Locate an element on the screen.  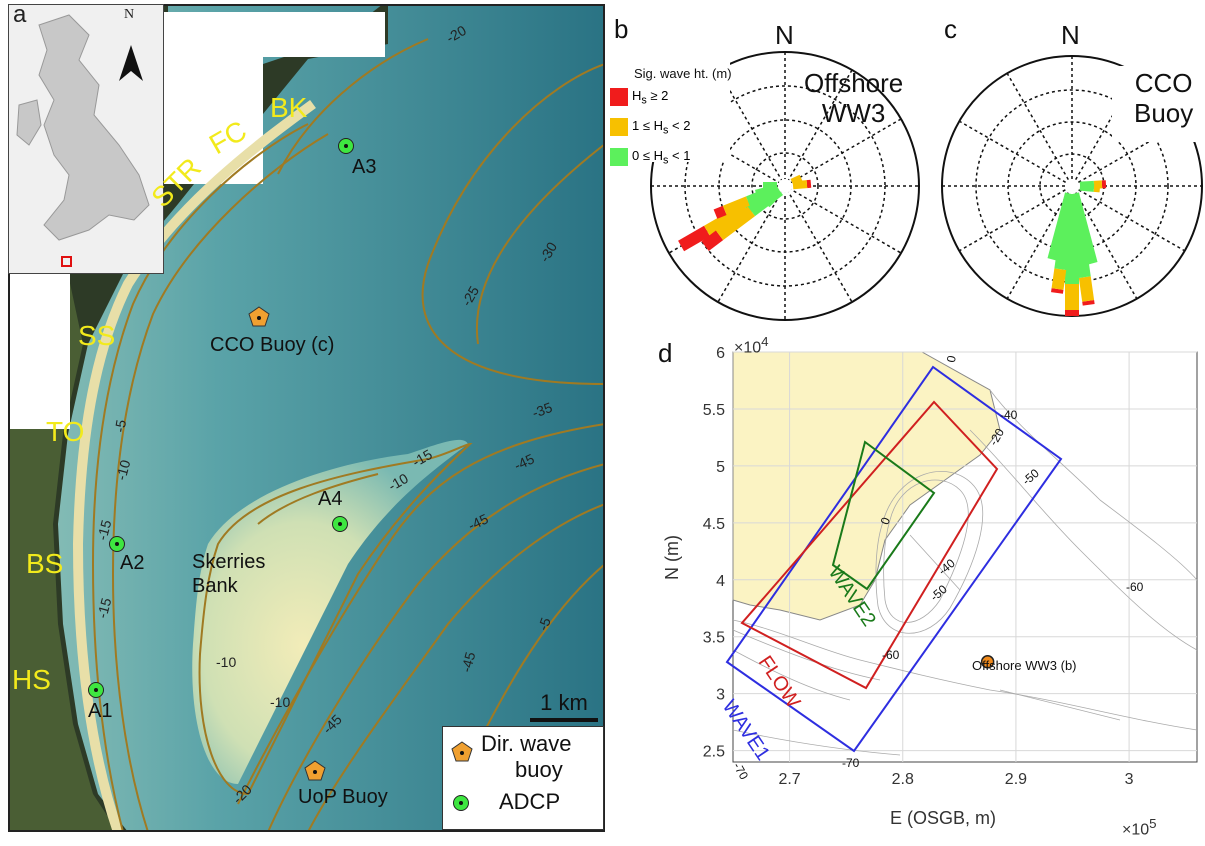
ww3-point-marker is located at coordinates (987, 662).